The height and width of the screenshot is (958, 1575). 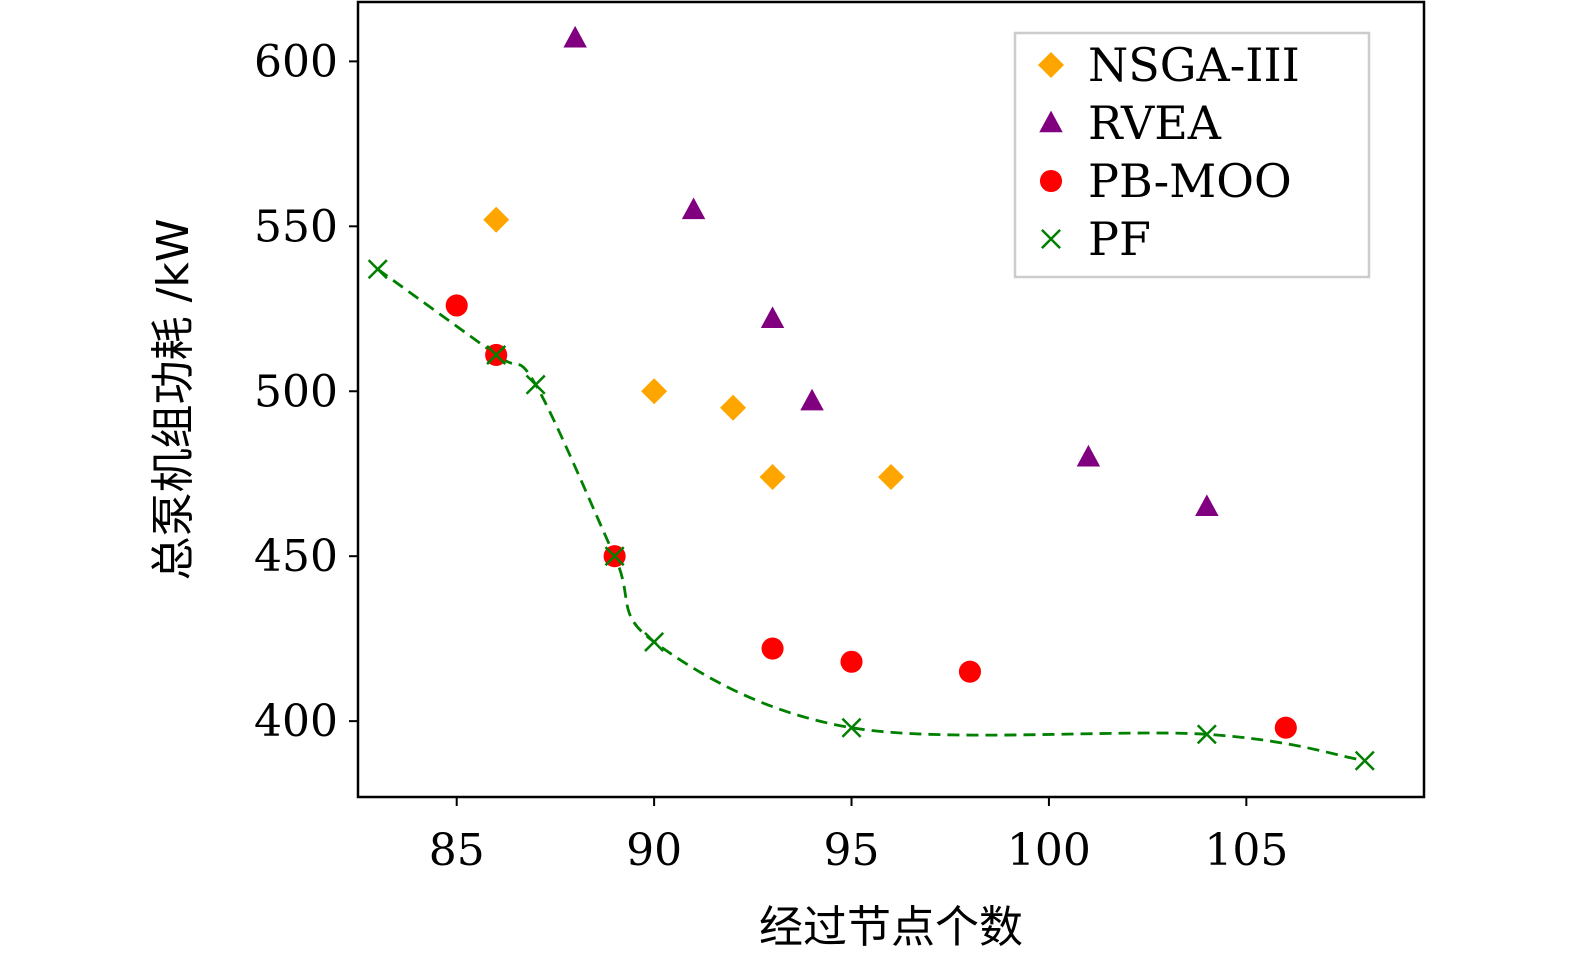 I want to click on y-tick-label: 450, so click(x=296, y=556).